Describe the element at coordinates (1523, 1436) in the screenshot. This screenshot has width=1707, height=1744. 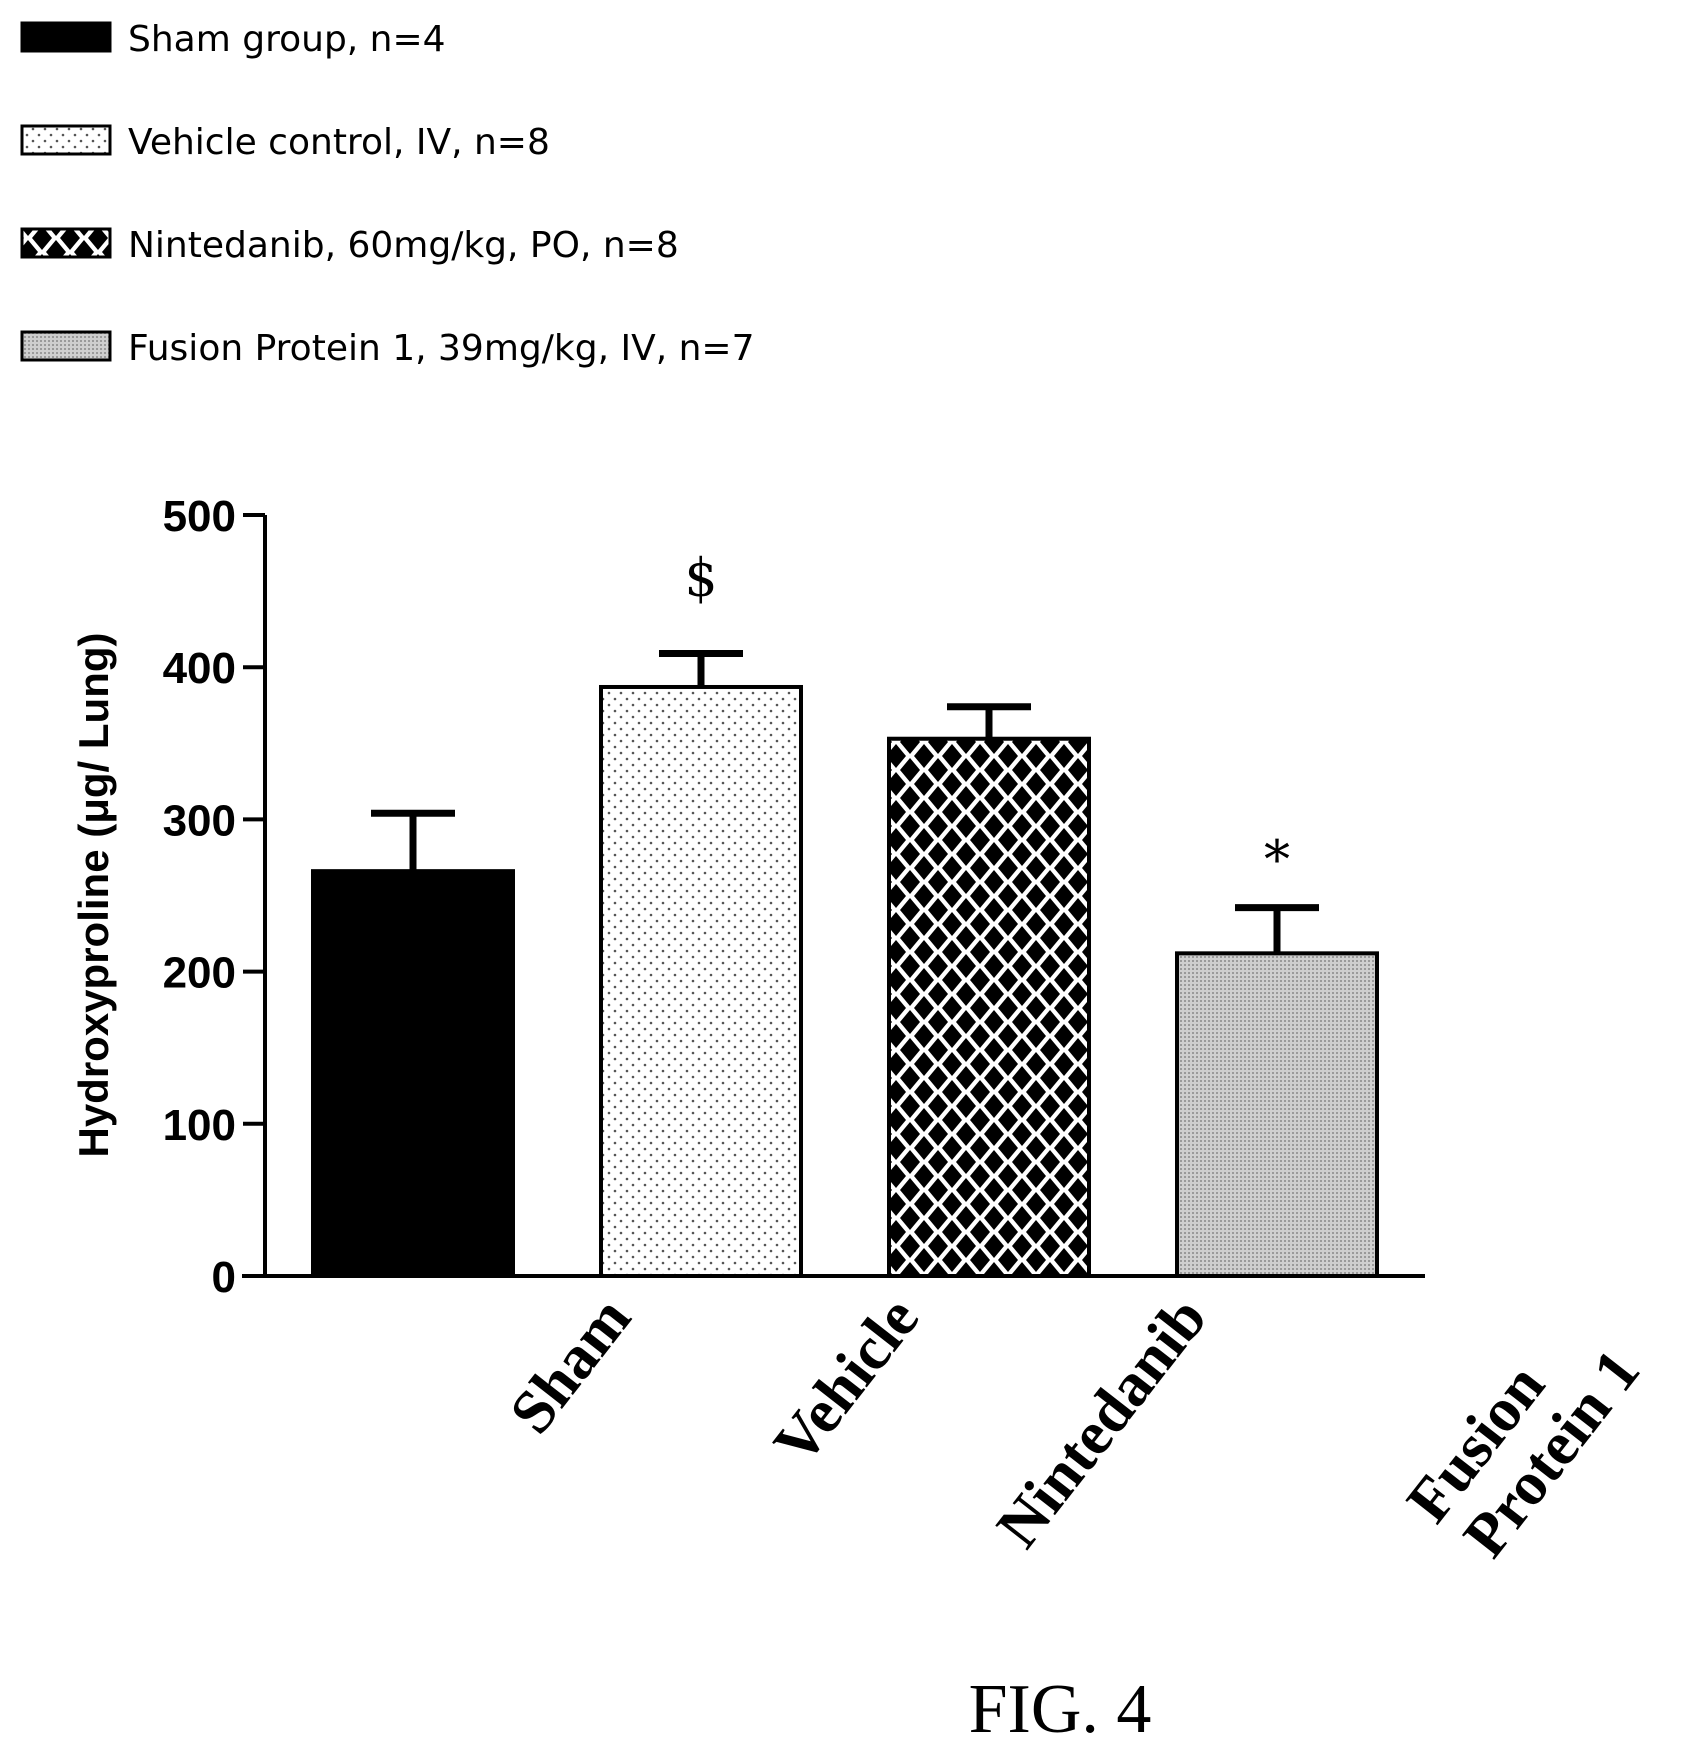
I see `x-category-label: FusionProtein 1` at that location.